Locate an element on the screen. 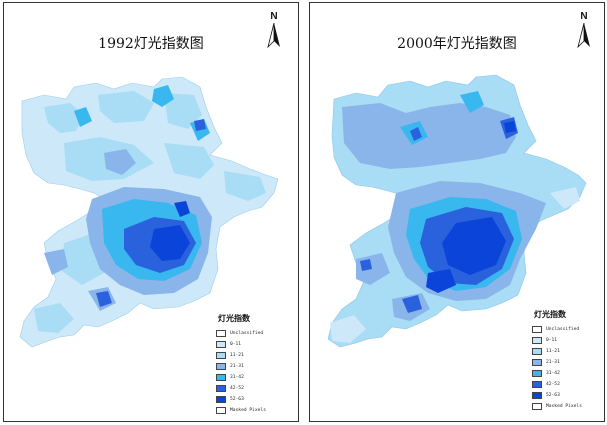 The height and width of the screenshot is (425, 607). map-title: 2000年灯光指数图 is located at coordinates (457, 44).